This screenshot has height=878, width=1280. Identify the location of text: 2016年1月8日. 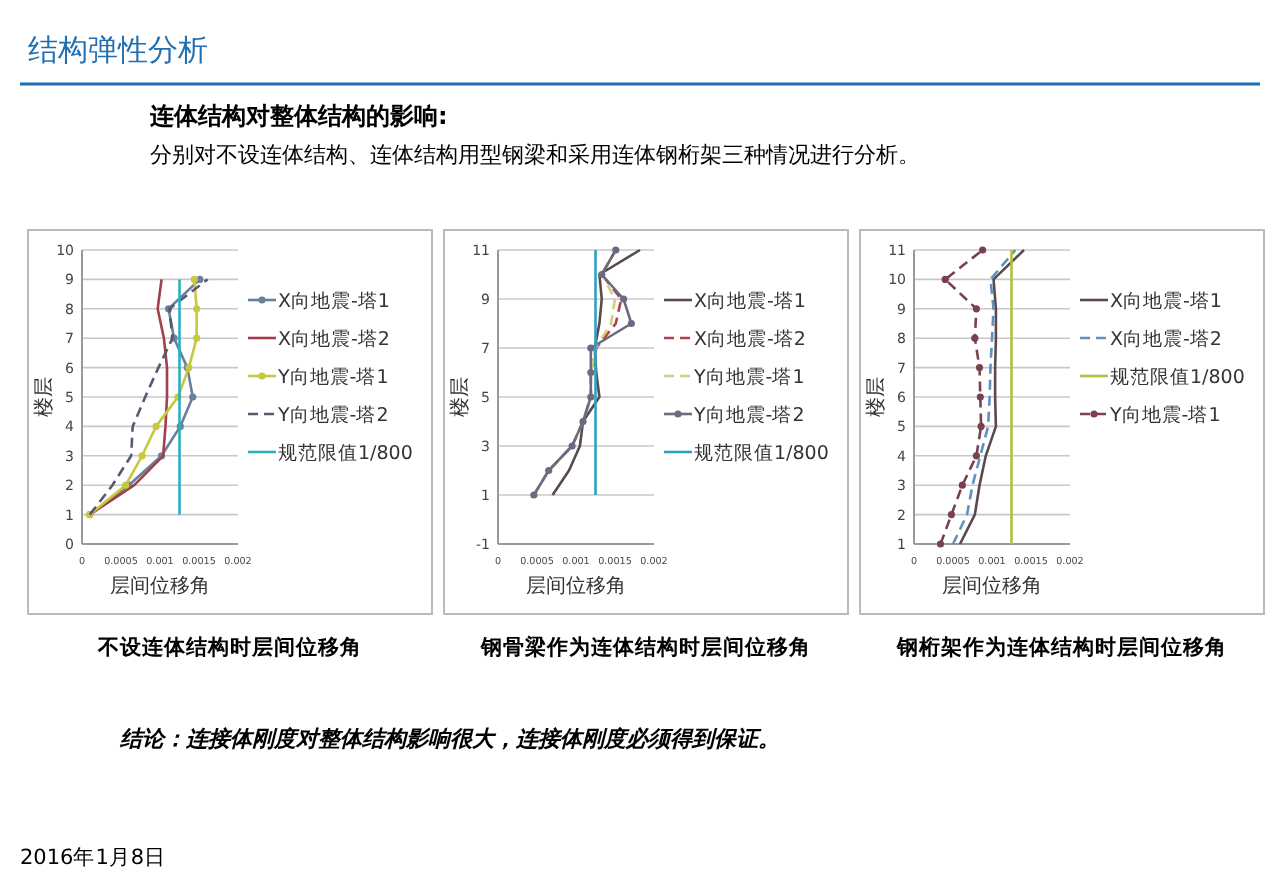
(93, 858).